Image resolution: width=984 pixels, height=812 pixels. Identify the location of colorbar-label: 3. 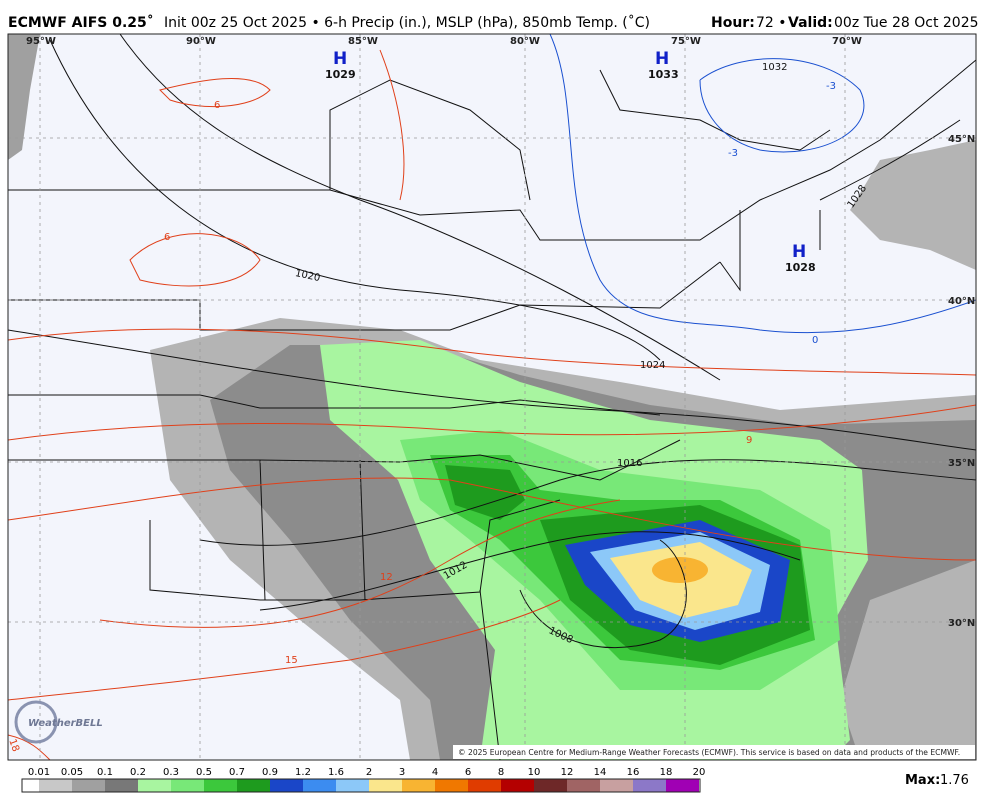
(402, 772).